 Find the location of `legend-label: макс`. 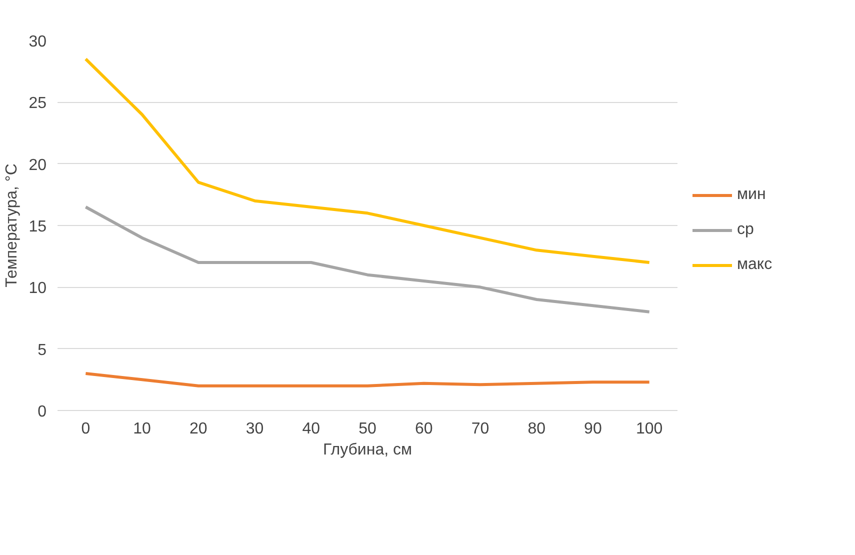

legend-label: макс is located at coordinates (754, 265).